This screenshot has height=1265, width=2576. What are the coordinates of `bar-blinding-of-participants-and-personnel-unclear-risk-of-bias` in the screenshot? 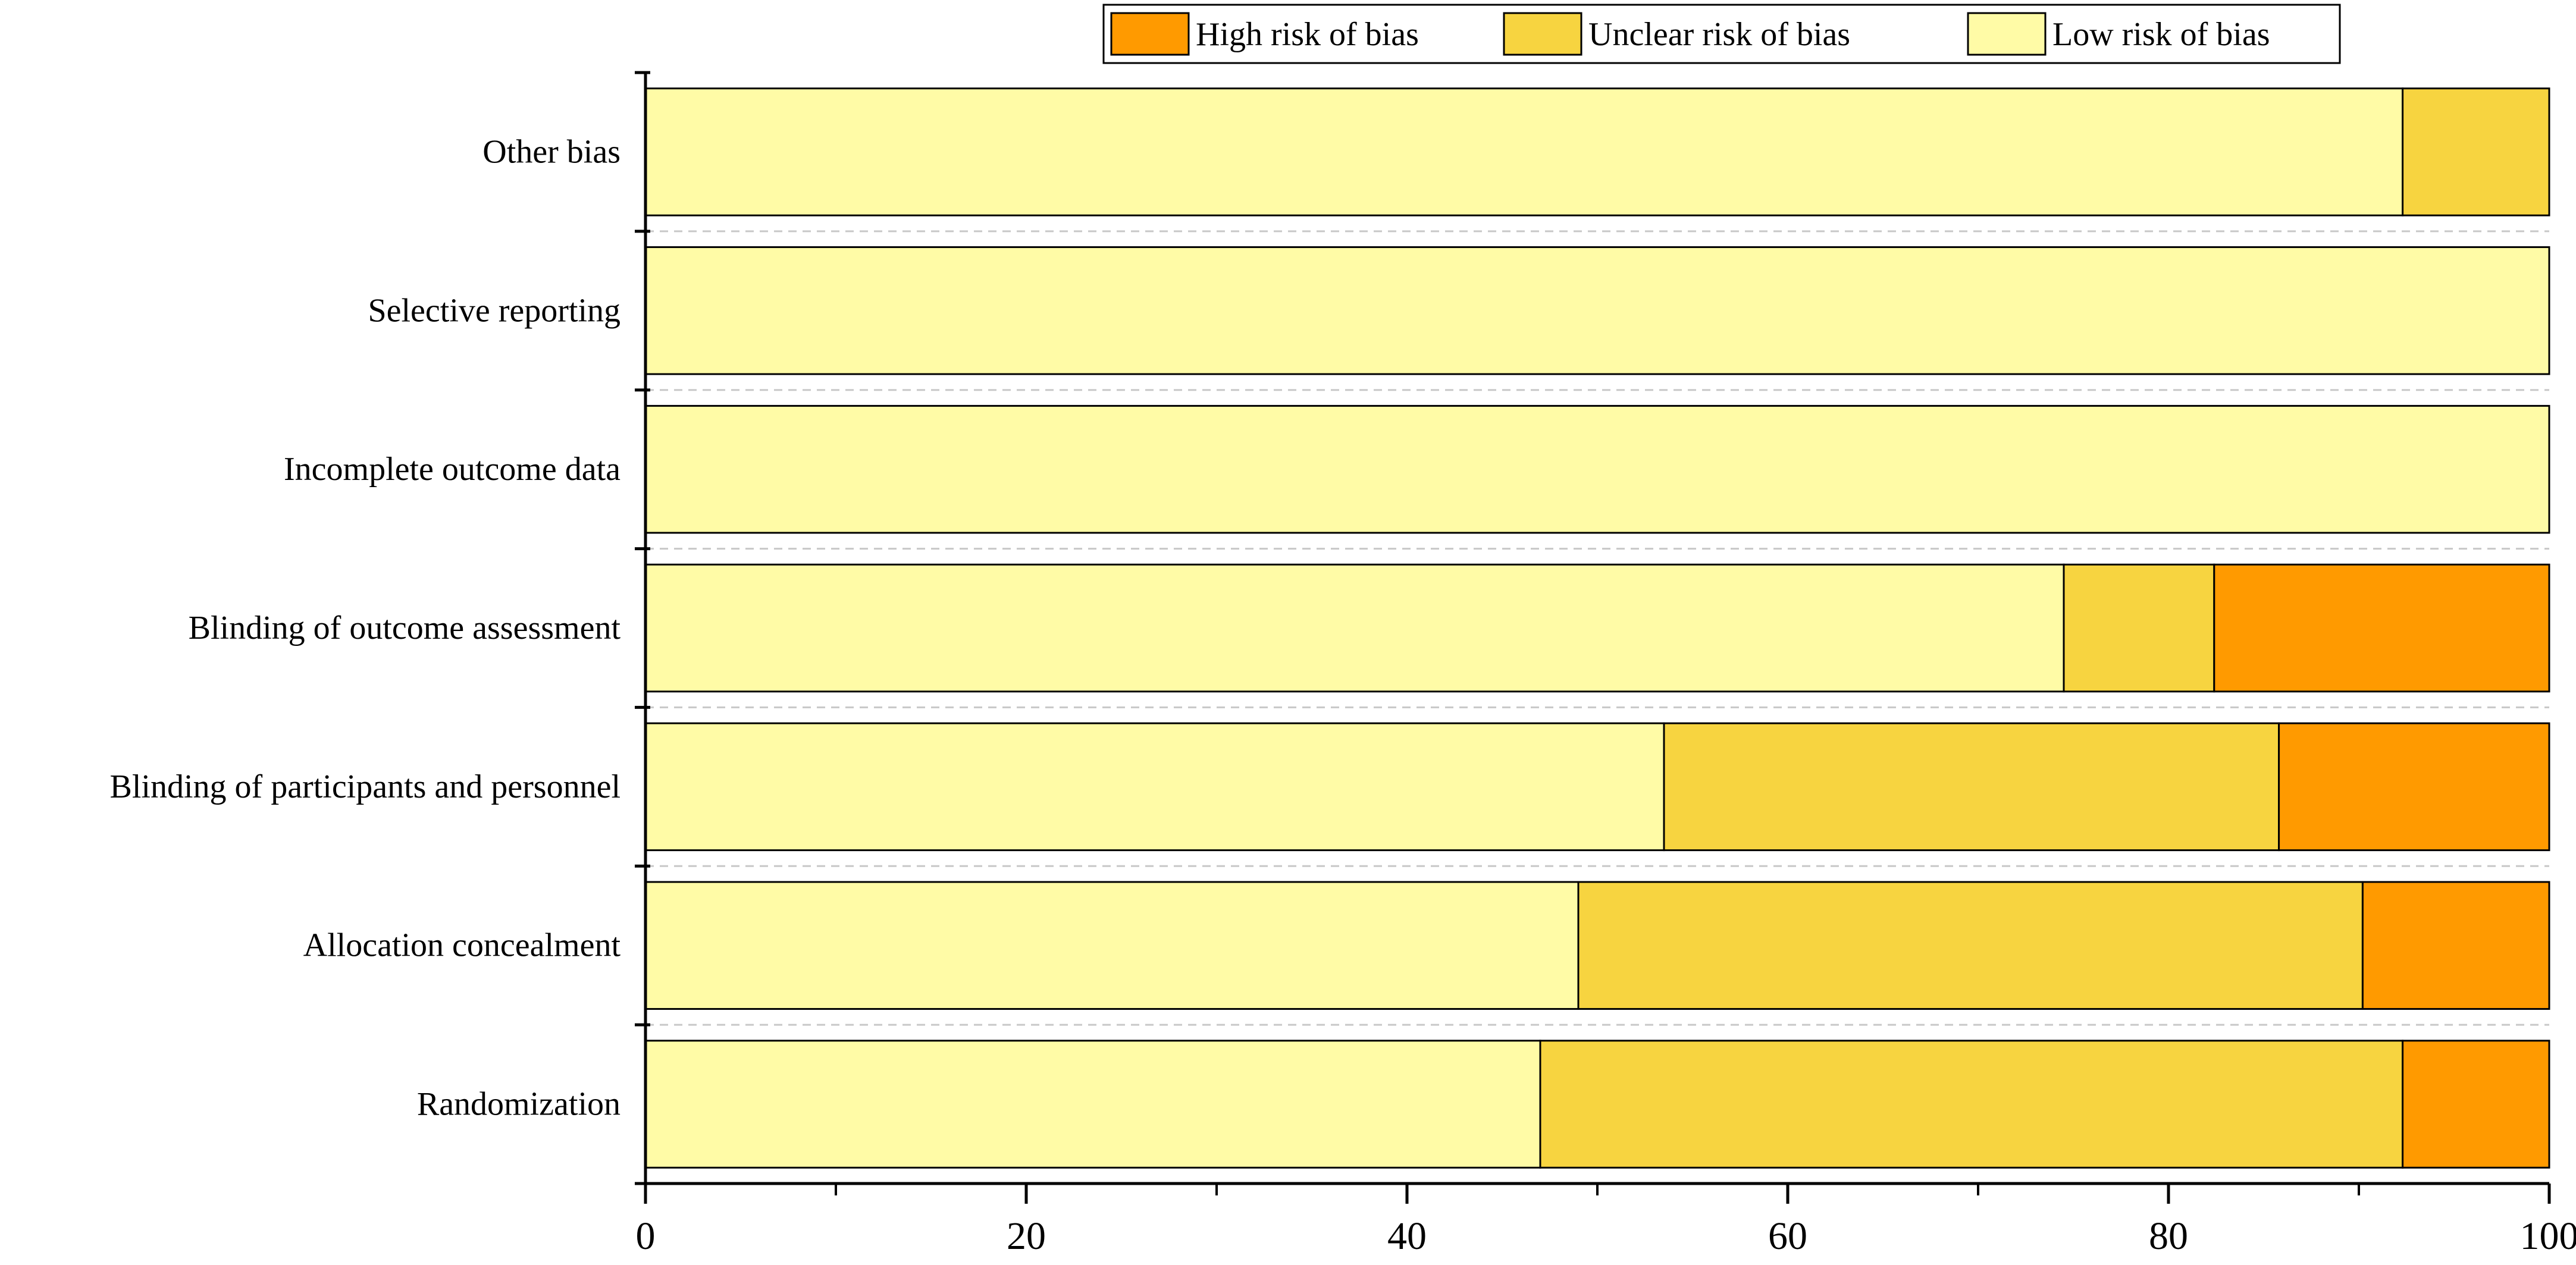 It's located at (1971, 787).